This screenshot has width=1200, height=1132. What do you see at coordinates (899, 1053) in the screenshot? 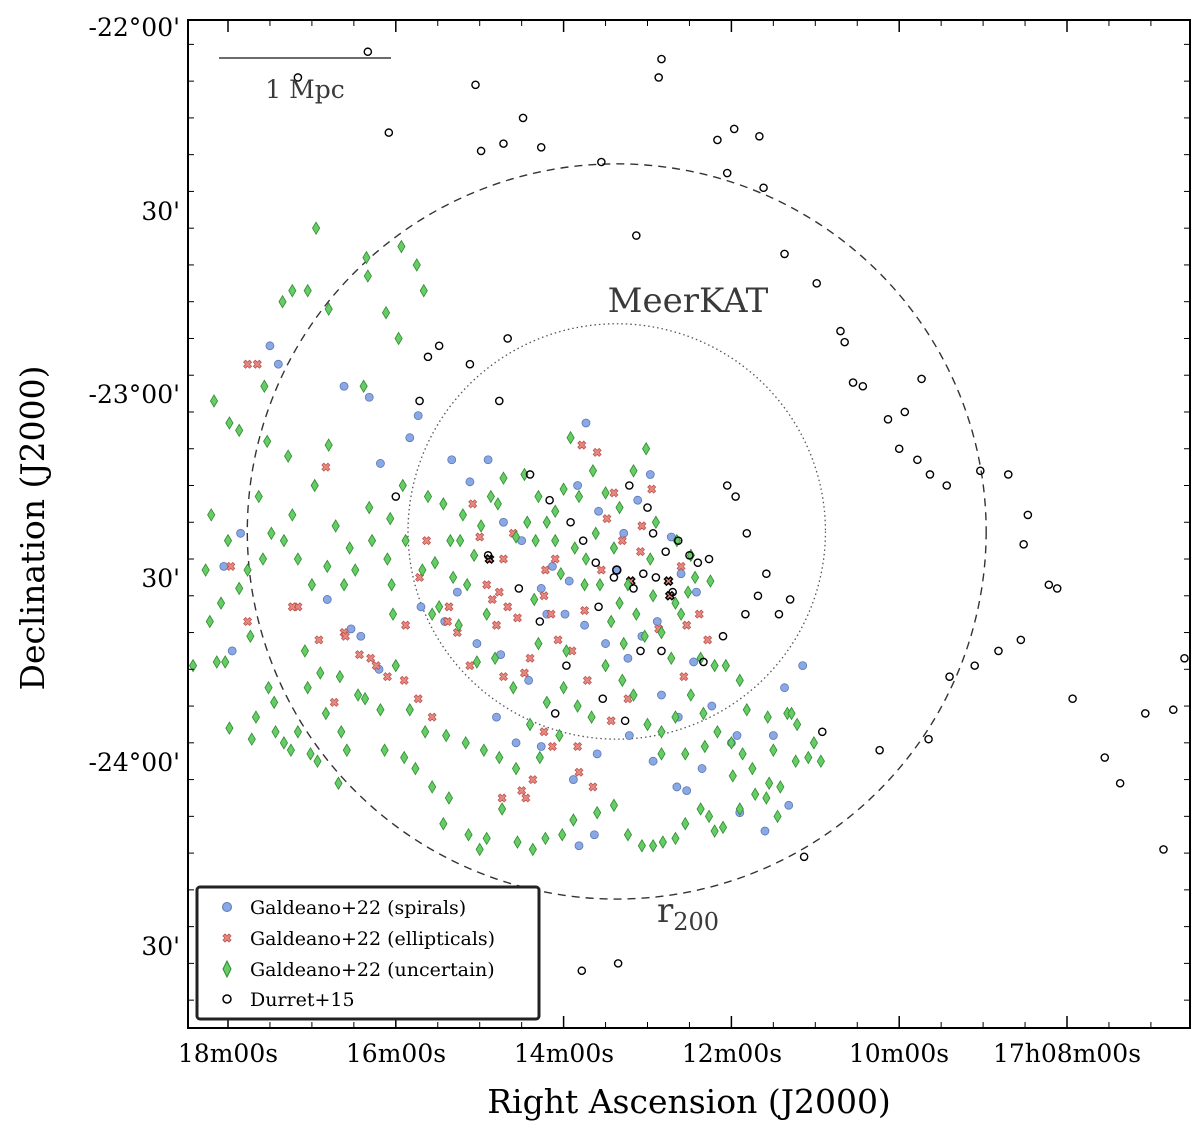
I see `x-tick-label: 10m00s` at bounding box center [899, 1053].